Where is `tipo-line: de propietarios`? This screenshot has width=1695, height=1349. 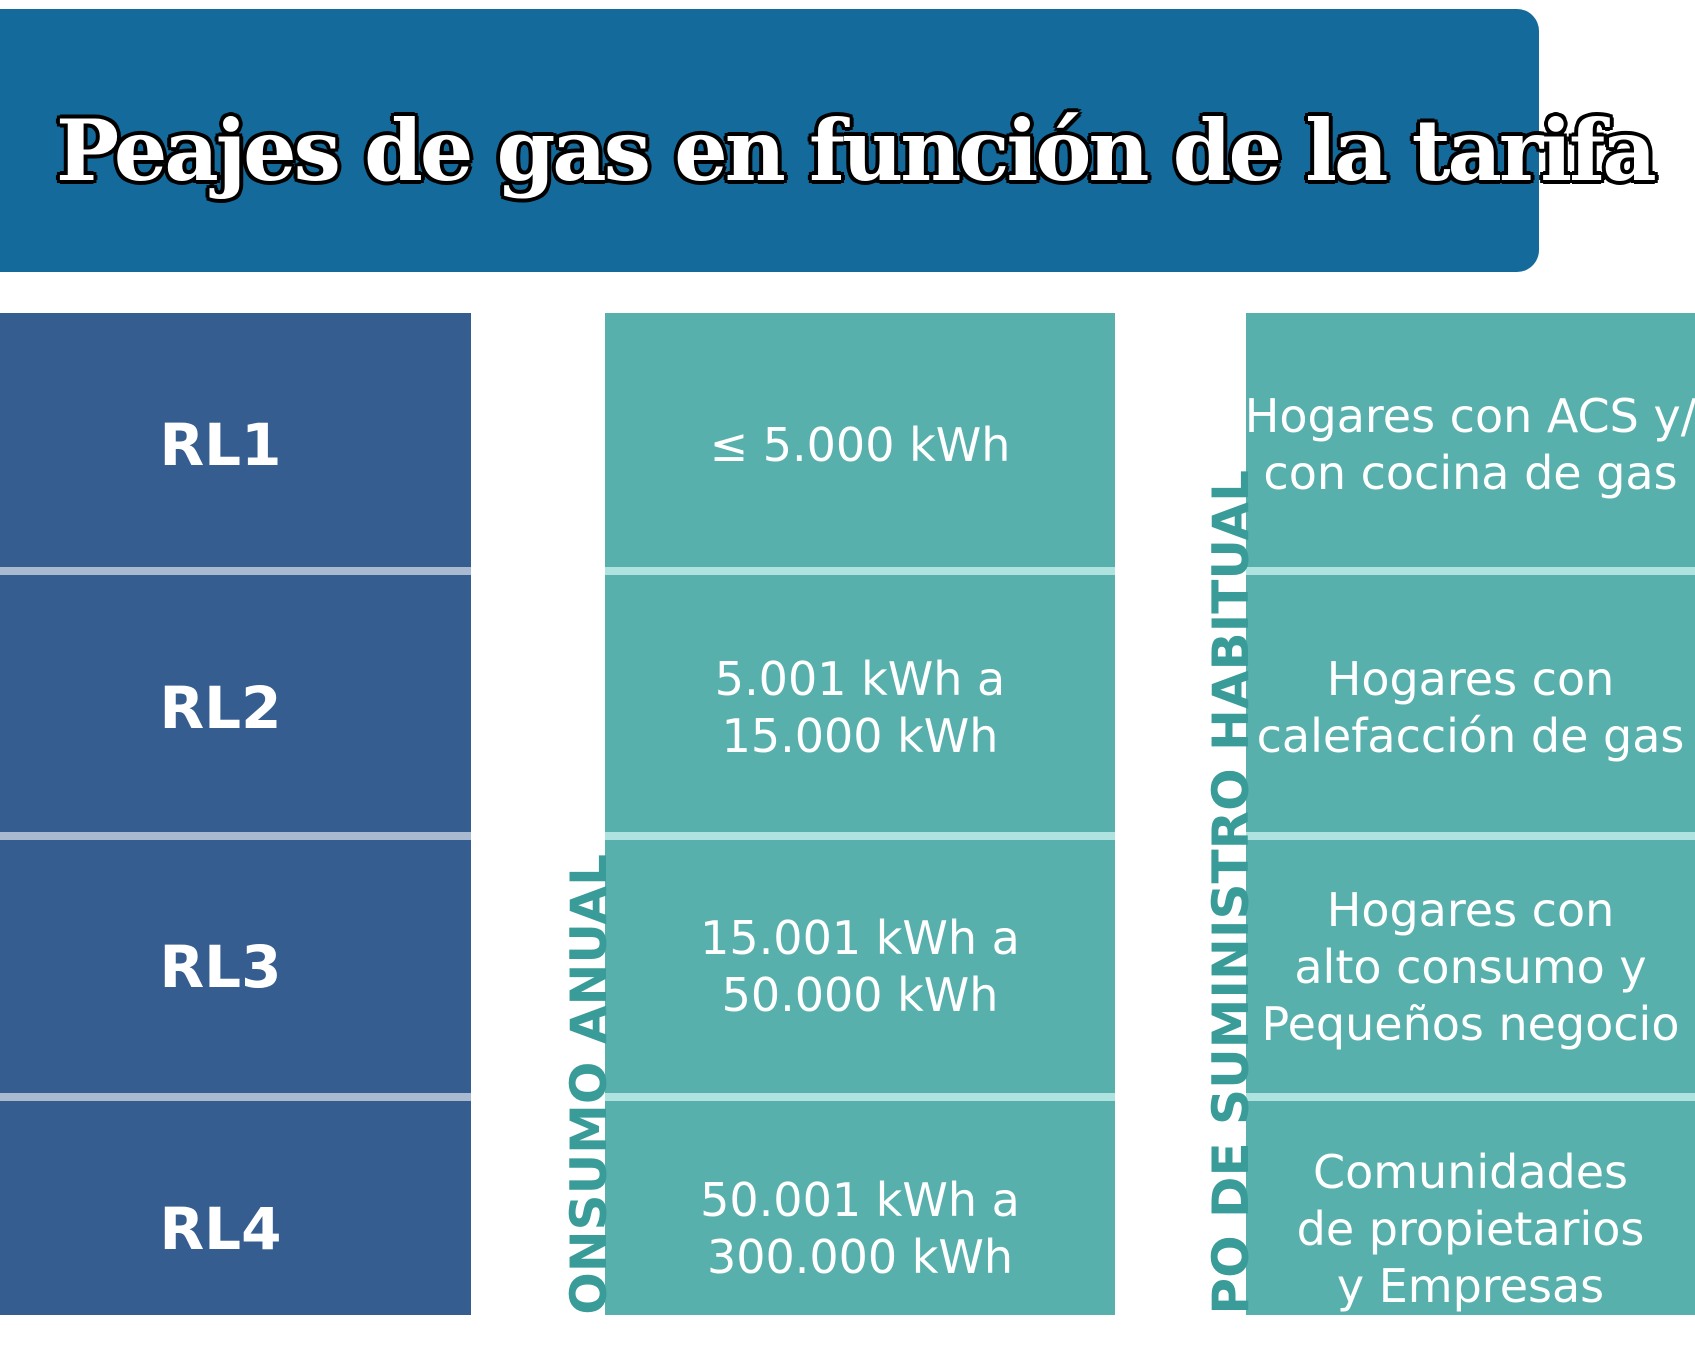 tipo-line: de propietarios is located at coordinates (1470, 1228).